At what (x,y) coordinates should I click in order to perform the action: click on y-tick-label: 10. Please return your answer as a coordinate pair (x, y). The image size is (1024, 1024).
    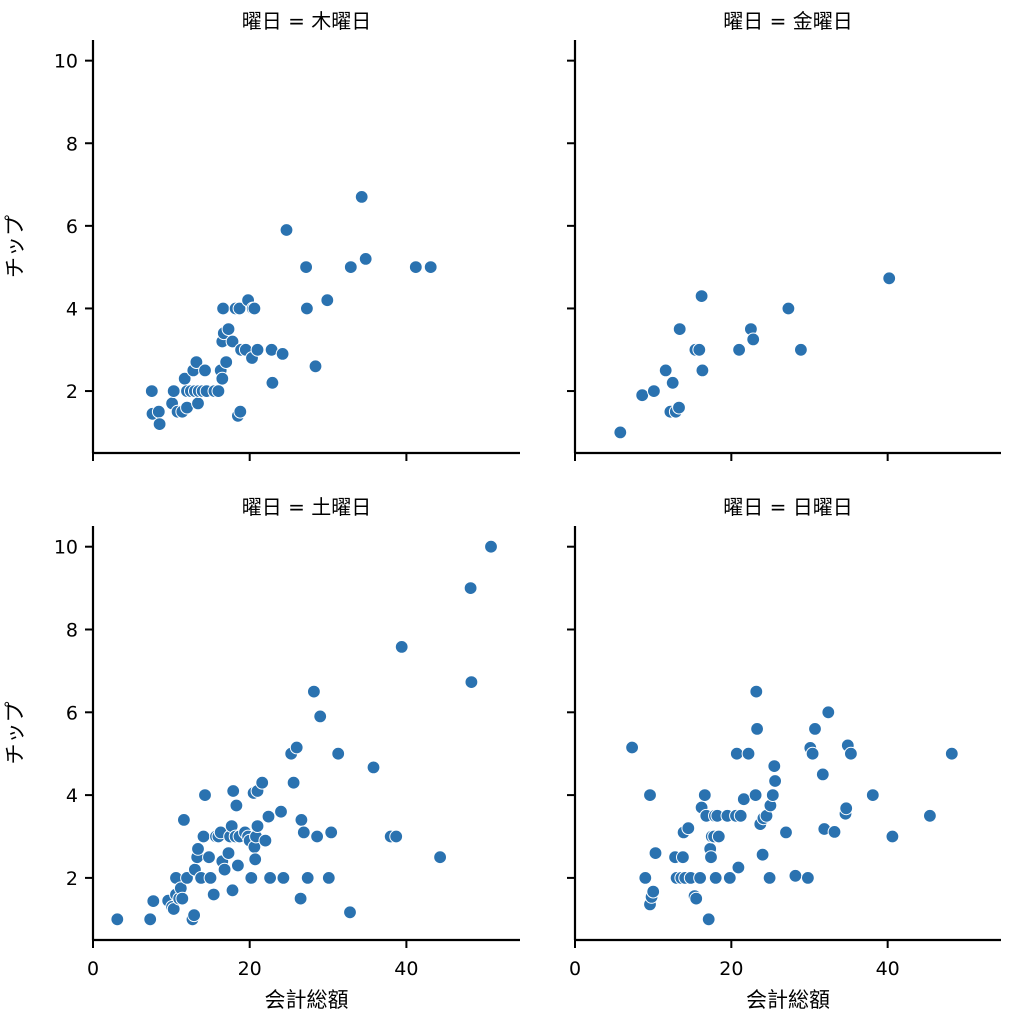
    Looking at the image, I should click on (66, 62).